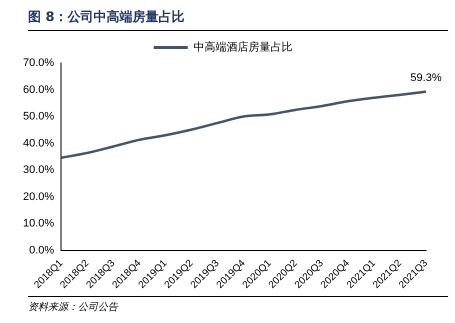 The width and height of the screenshot is (455, 323). Describe the element at coordinates (38, 116) in the screenshot. I see `y-tick-label: 50.0%` at that location.